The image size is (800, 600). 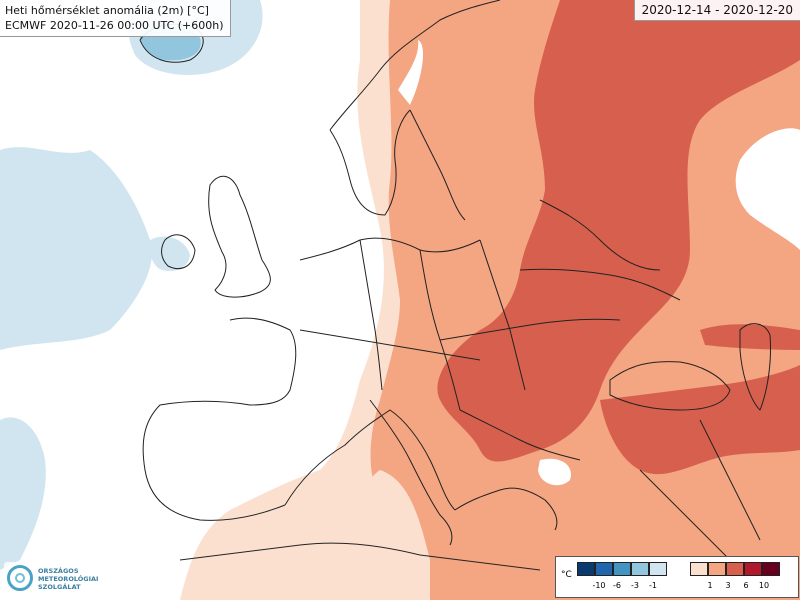 What do you see at coordinates (700, 420) in the screenshot?
I see `anomaly-area-positive-3-6-east` at bounding box center [700, 420].